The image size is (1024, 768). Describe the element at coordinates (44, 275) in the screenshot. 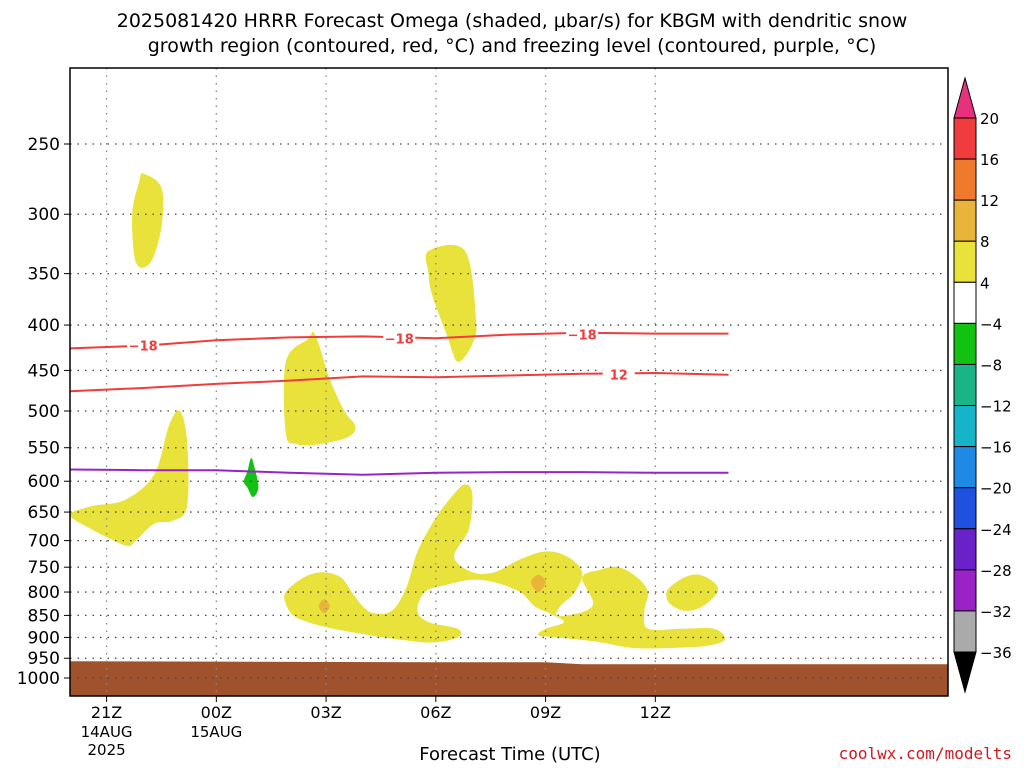

I see `y-tick-label: 350` at that location.